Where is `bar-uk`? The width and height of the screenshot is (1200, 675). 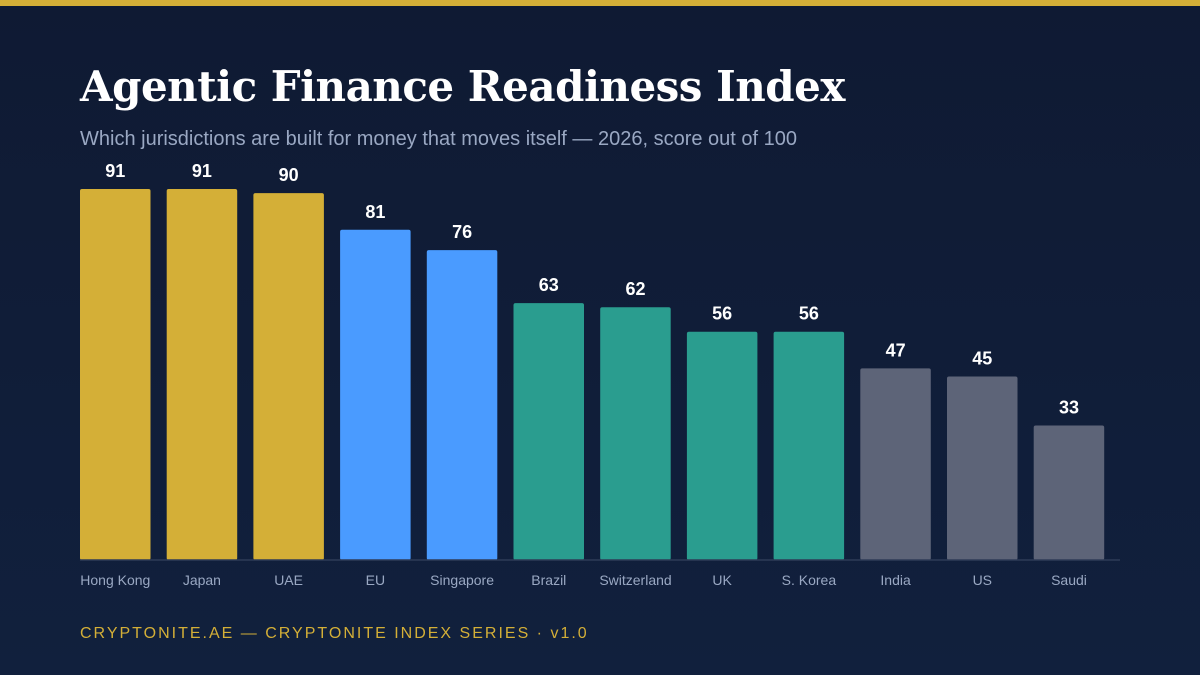 bar-uk is located at coordinates (722, 445).